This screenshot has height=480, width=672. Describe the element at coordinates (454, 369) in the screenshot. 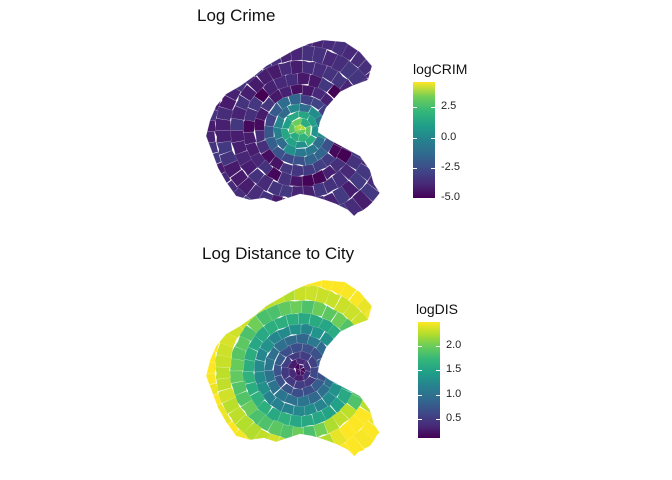

I see `legend-tick-label: 1.5` at that location.